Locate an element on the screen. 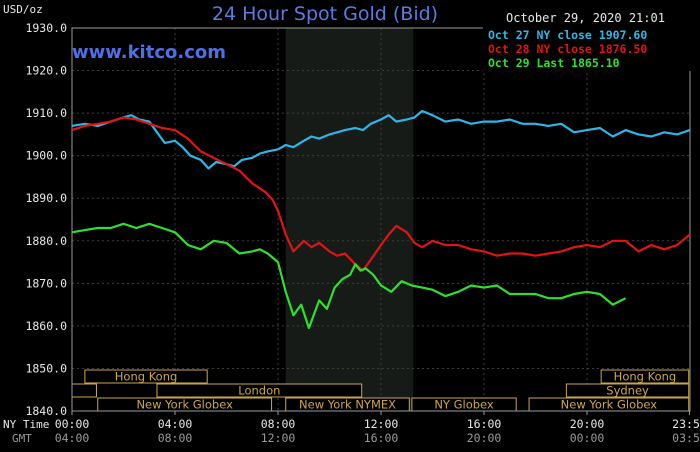 Image resolution: width=700 pixels, height=452 pixels. x-tick-label-gmt: 00:00 is located at coordinates (587, 438).